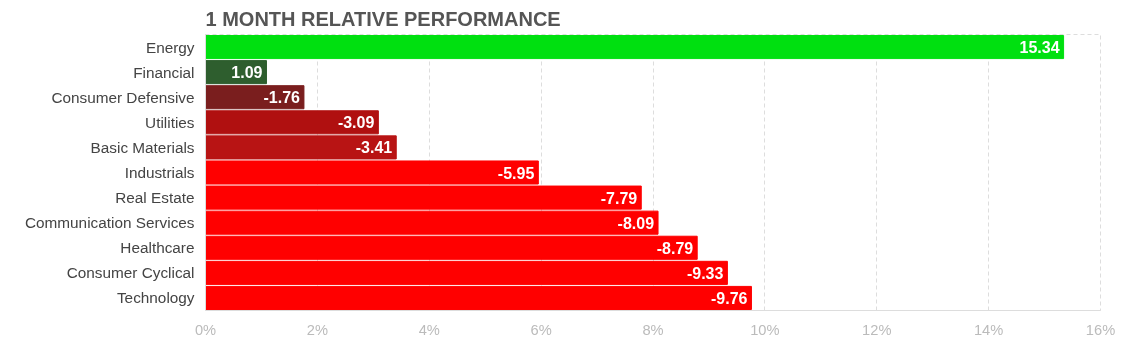  I want to click on chart-title: 1 MONTH RELATIVE PERFORMANCE, so click(383, 18).